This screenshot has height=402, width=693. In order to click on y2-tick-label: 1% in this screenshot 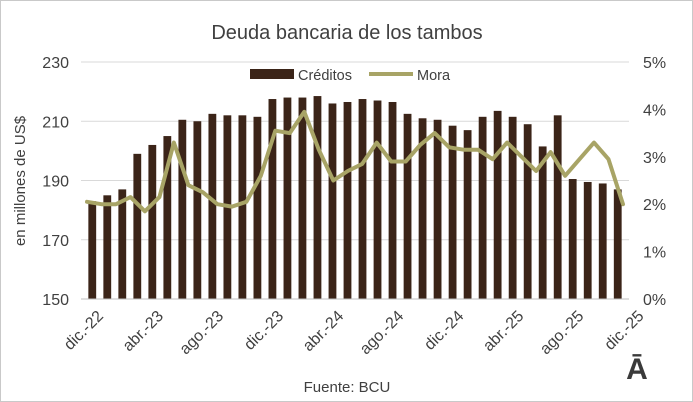, I will do `click(654, 253)`.